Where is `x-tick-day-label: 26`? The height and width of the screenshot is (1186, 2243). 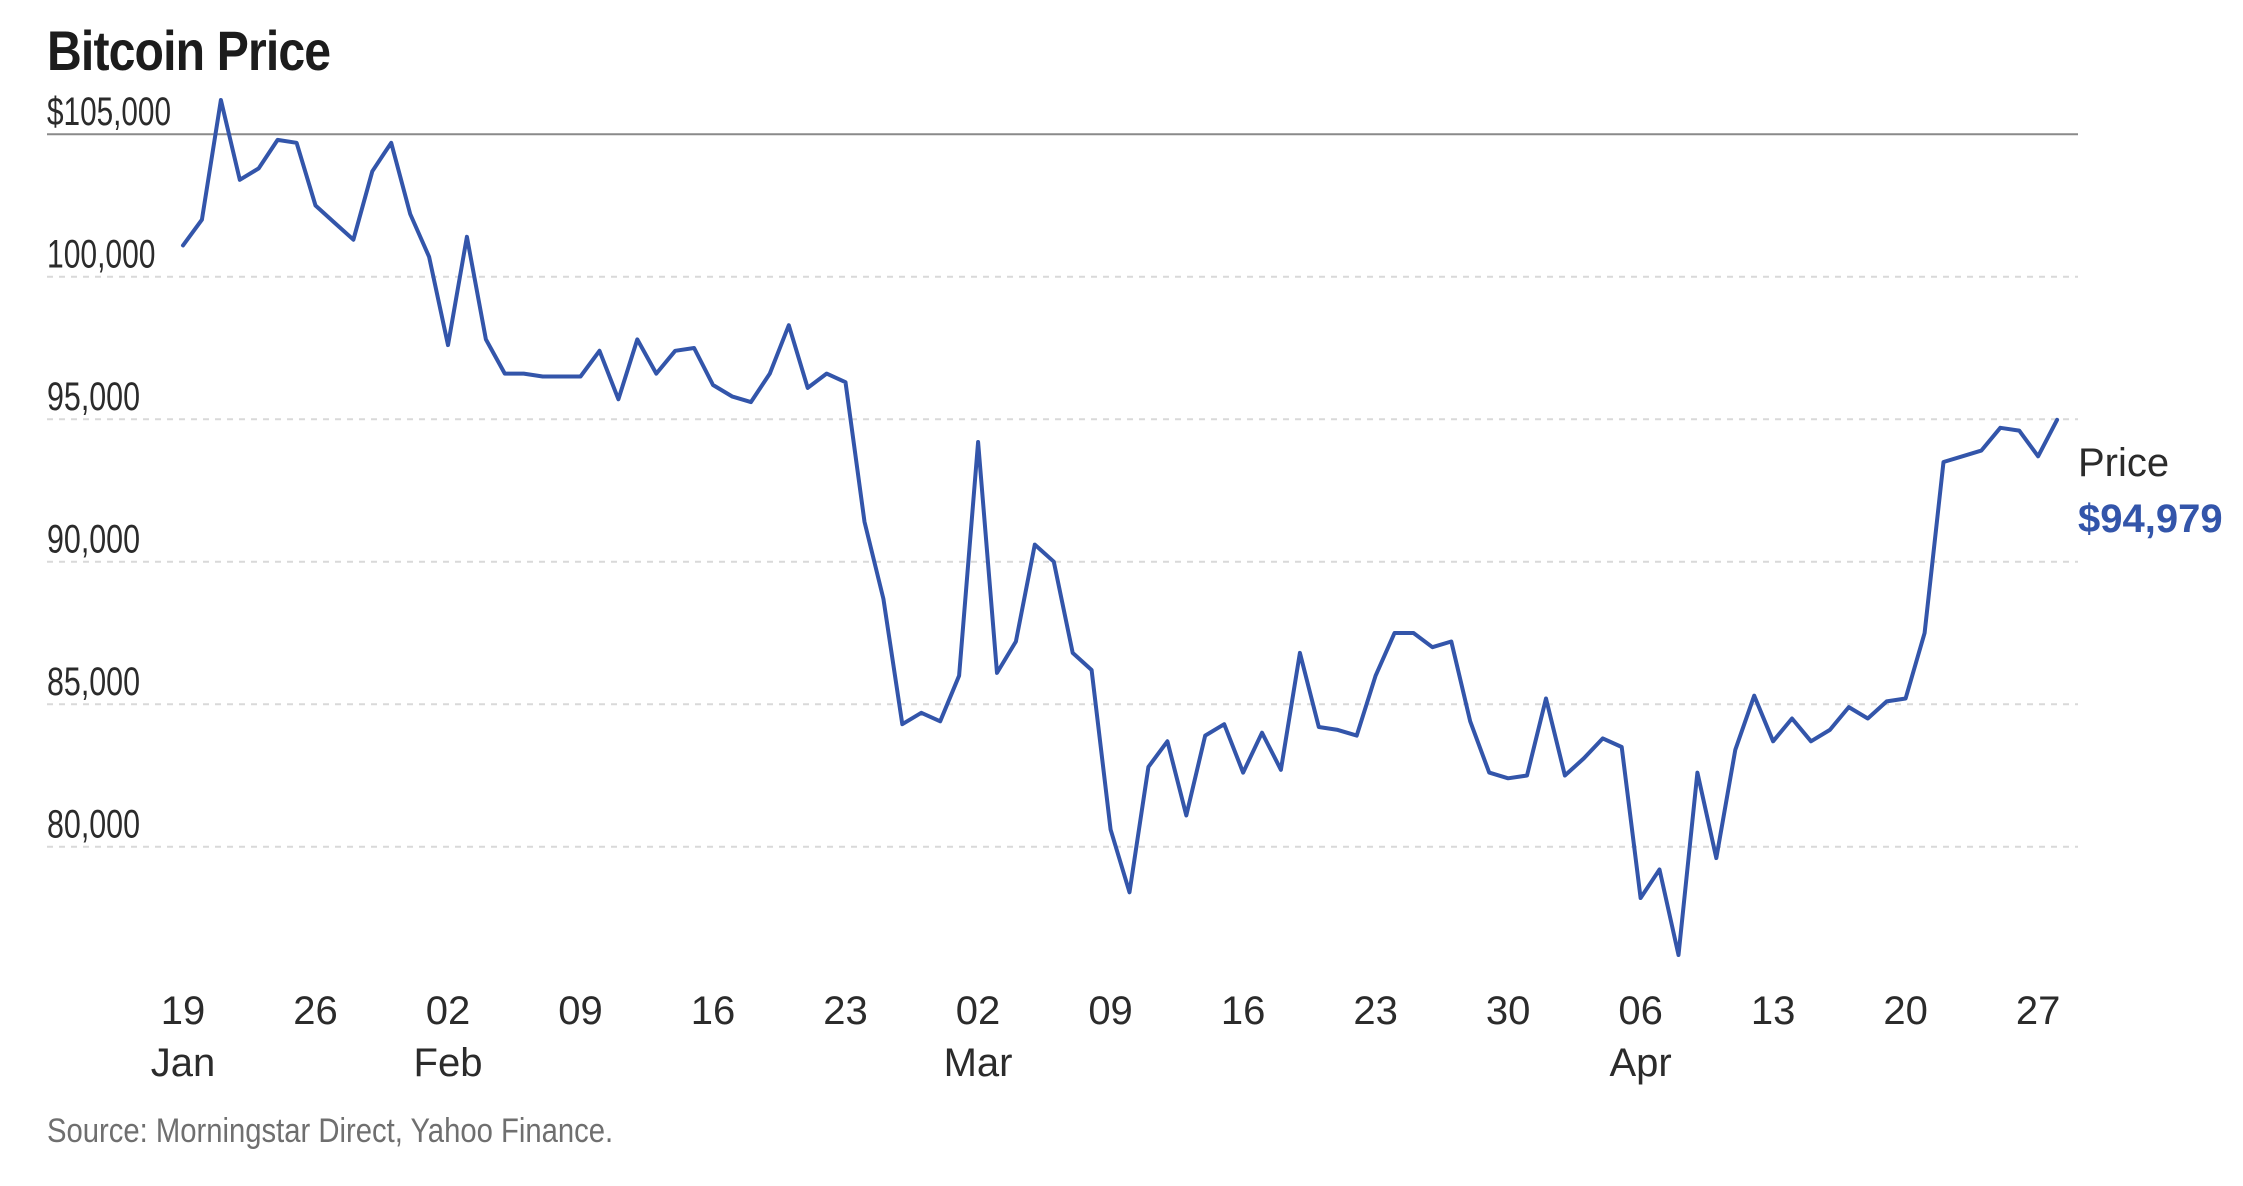
x-tick-day-label: 26 is located at coordinates (315, 1011).